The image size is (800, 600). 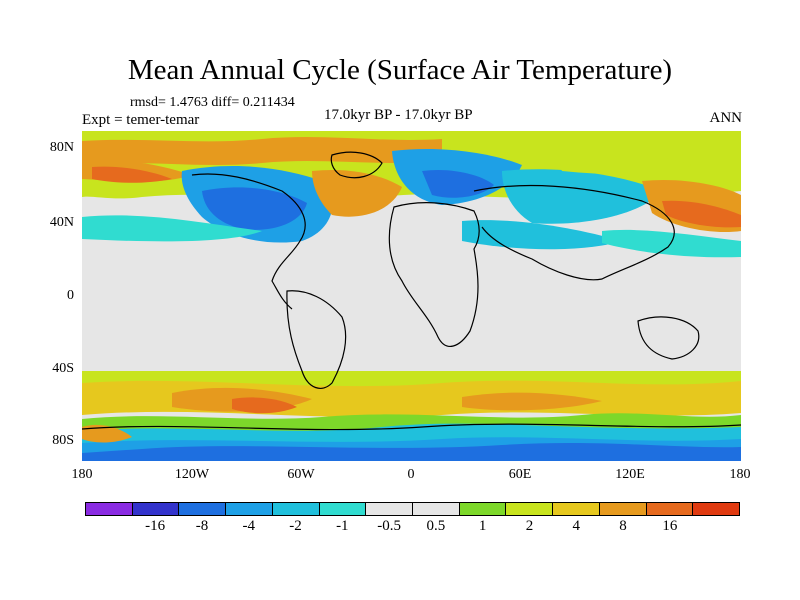 What do you see at coordinates (411, 427) in the screenshot?
I see `coastline-antarctica` at bounding box center [411, 427].